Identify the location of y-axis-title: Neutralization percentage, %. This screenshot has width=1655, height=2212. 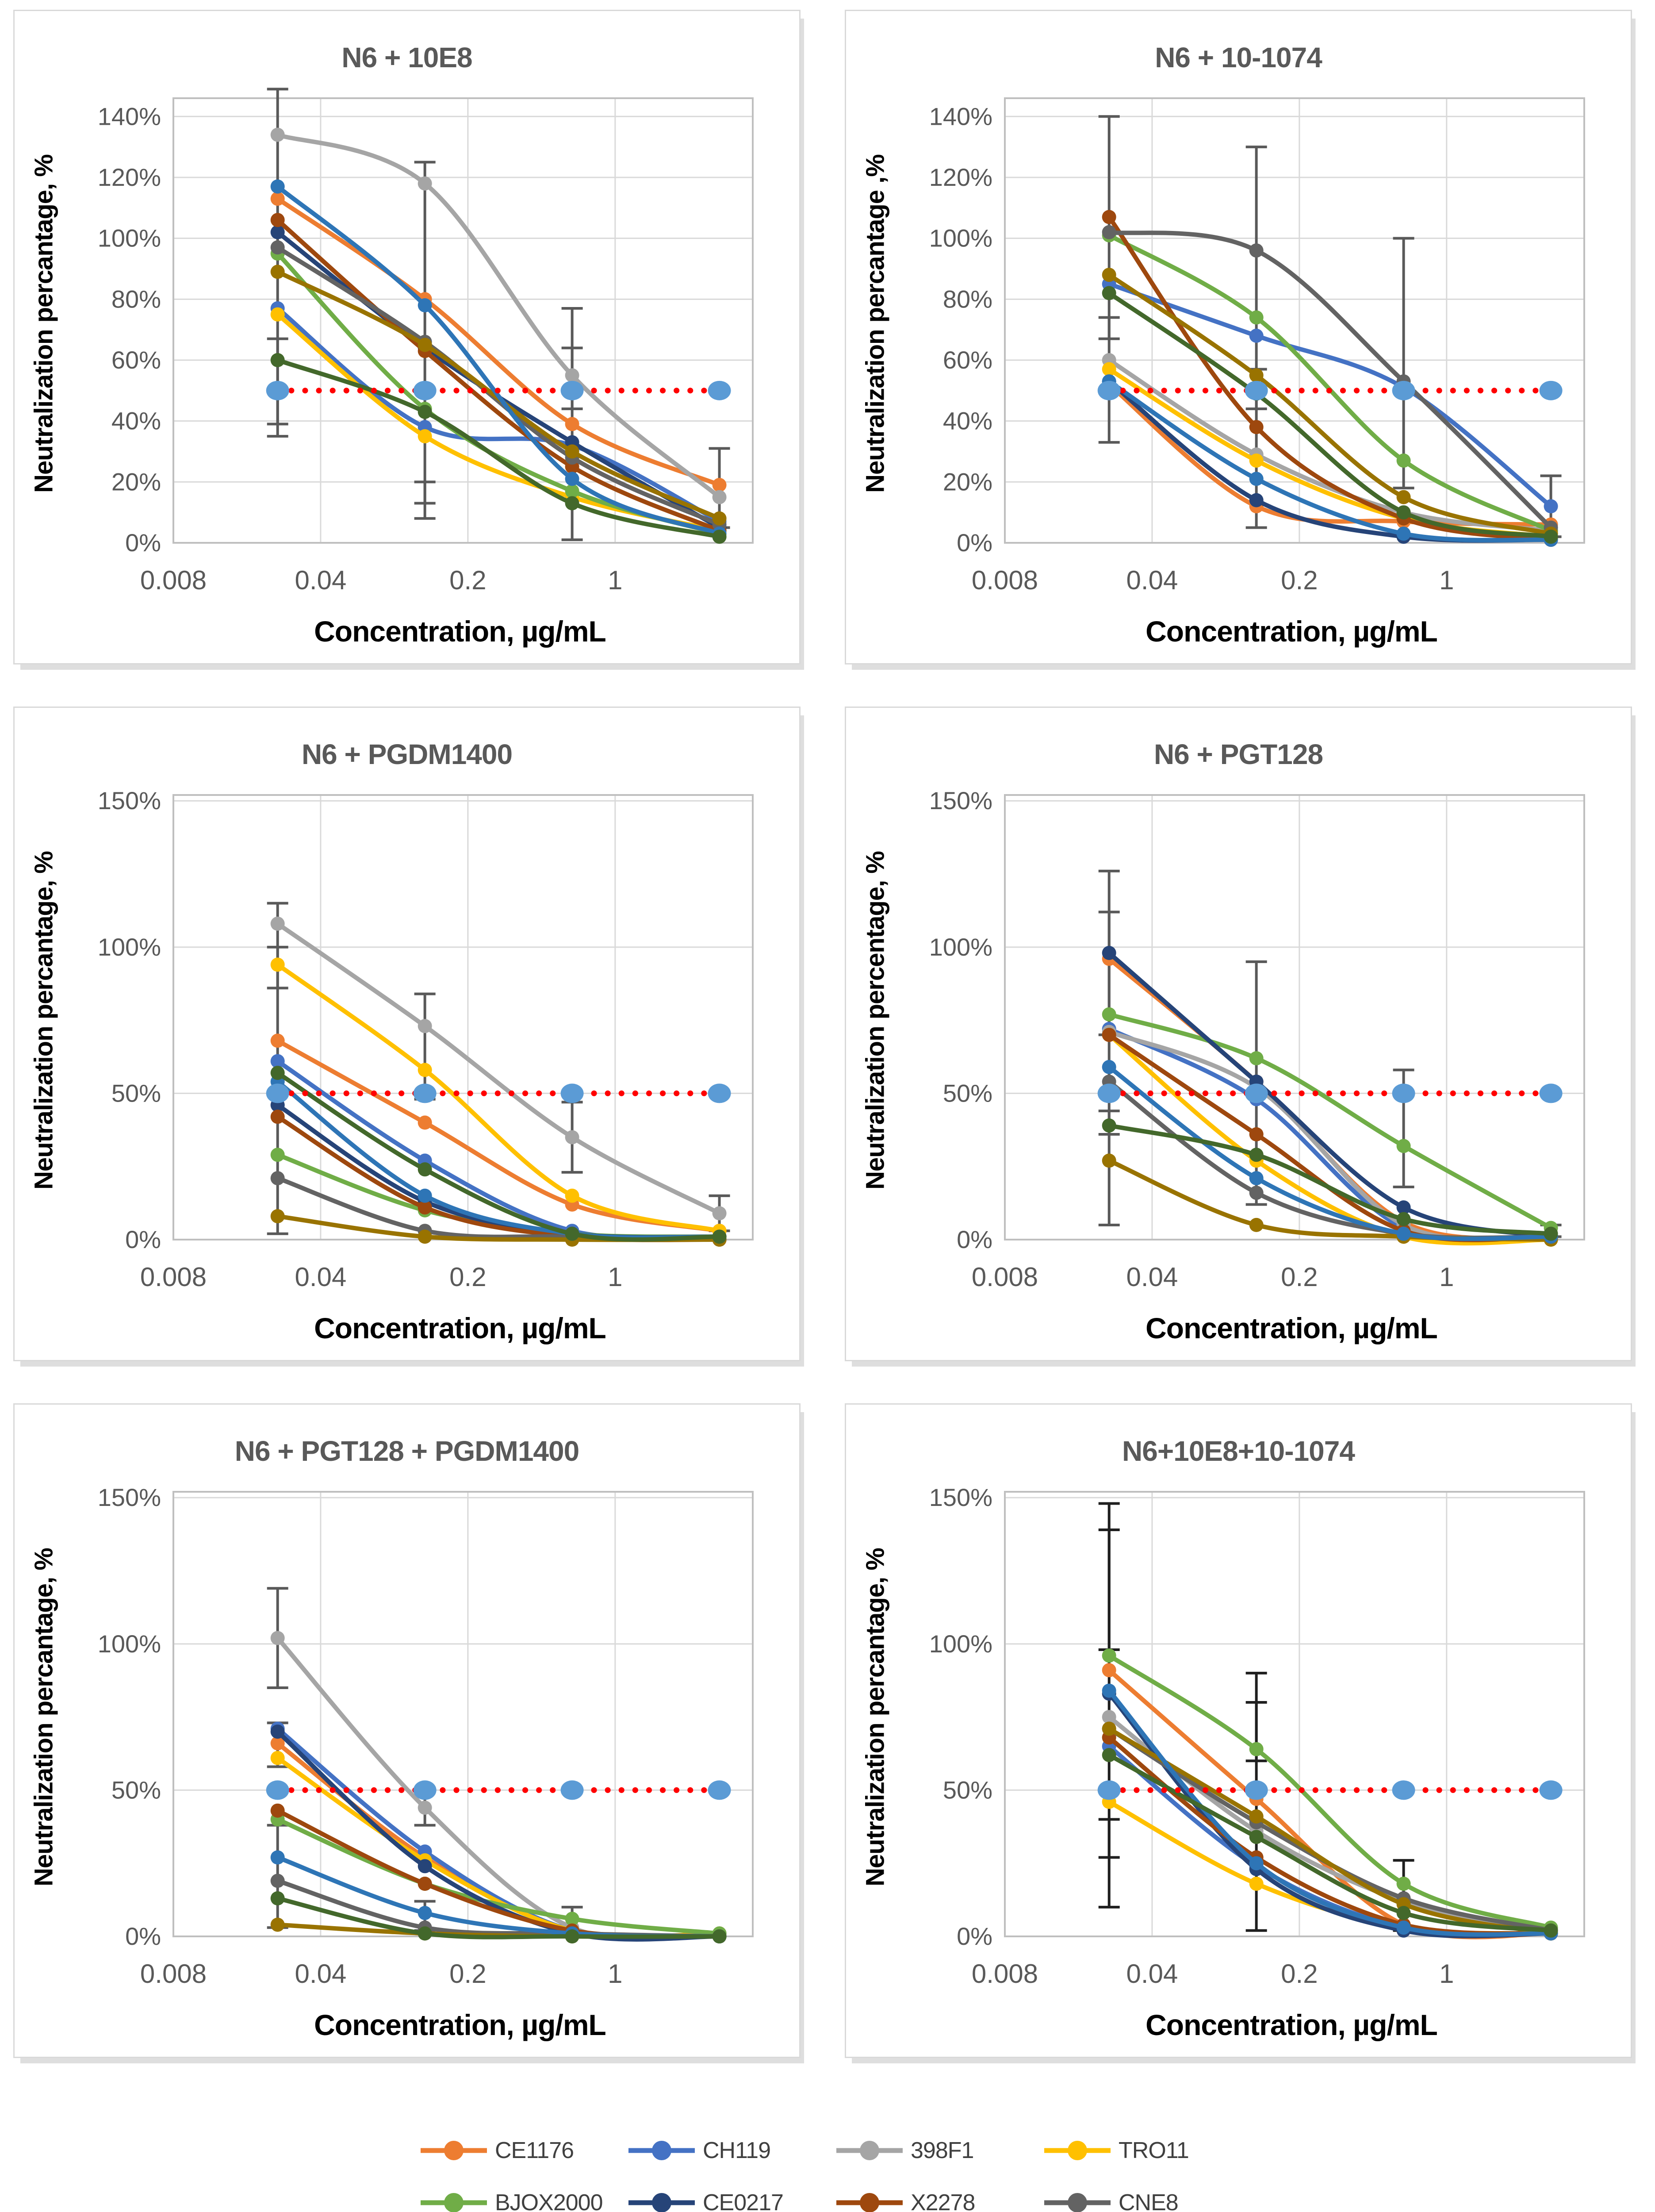
(875, 1020).